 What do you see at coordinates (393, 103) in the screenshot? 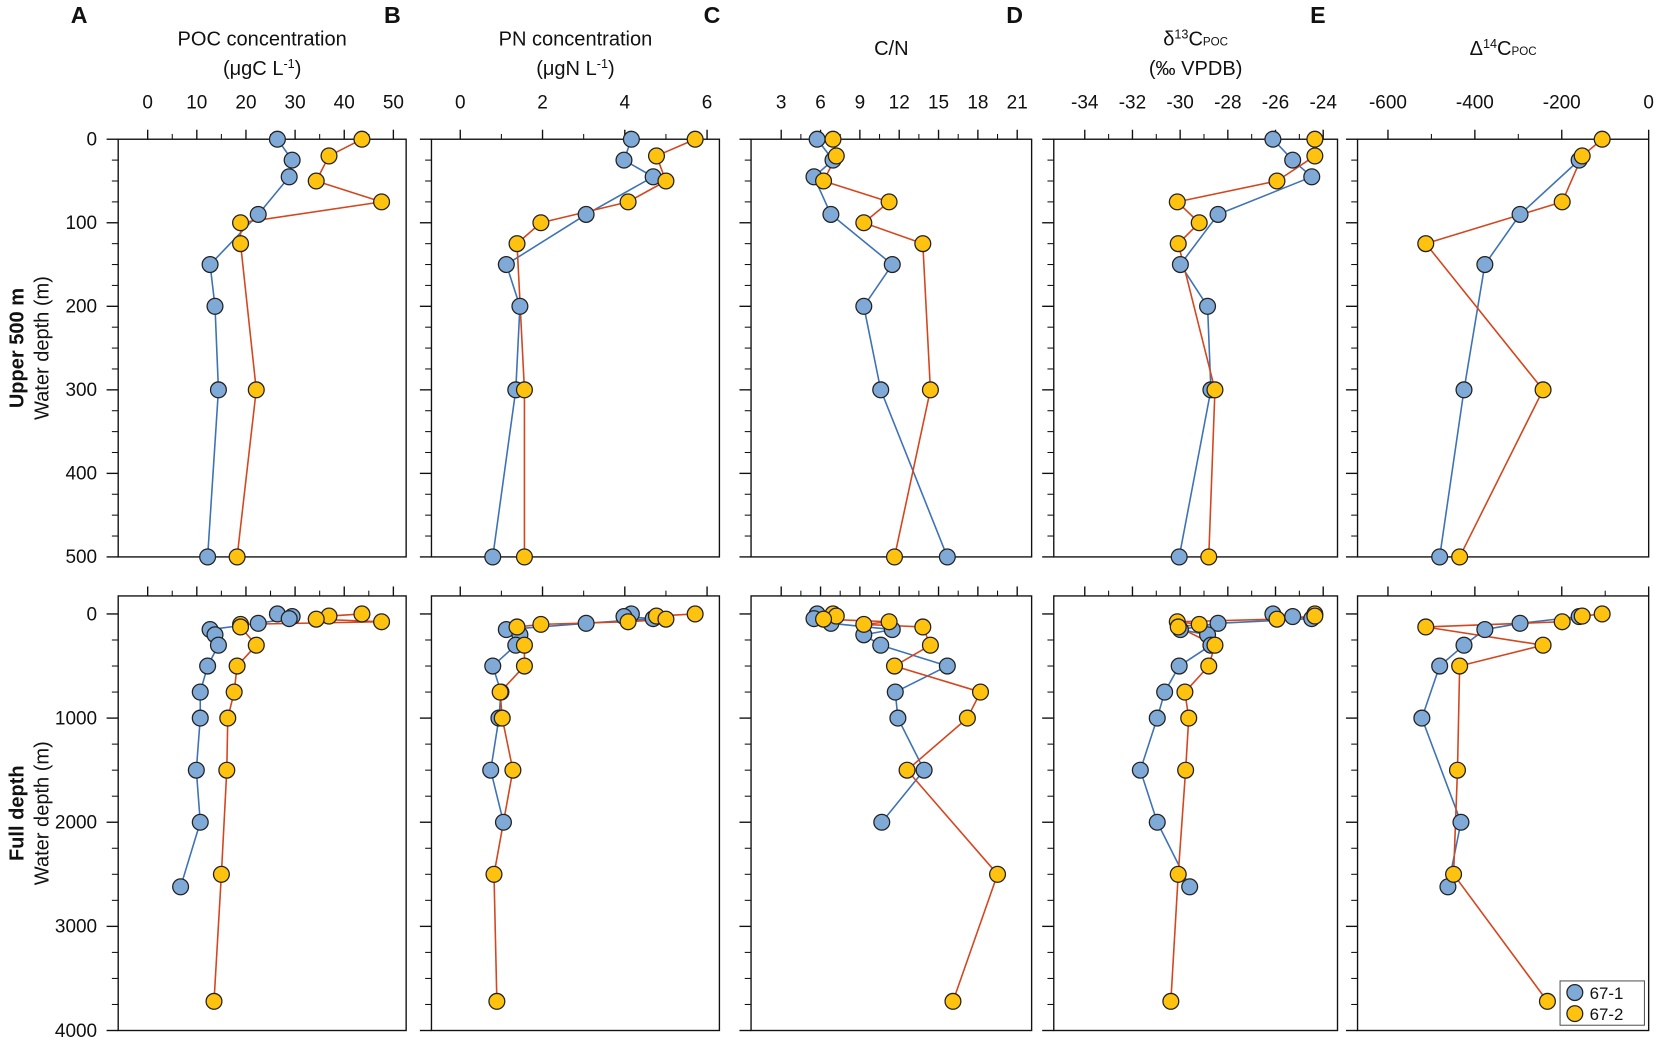
I see `x-tick-label: 50` at bounding box center [393, 103].